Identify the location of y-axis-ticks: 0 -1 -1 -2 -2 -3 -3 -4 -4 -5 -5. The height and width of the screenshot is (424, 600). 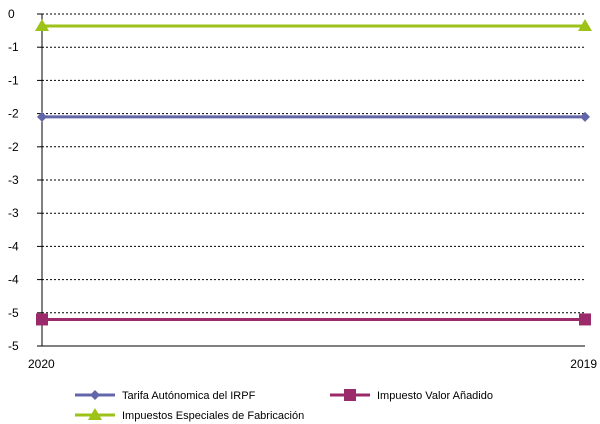
(25, 180).